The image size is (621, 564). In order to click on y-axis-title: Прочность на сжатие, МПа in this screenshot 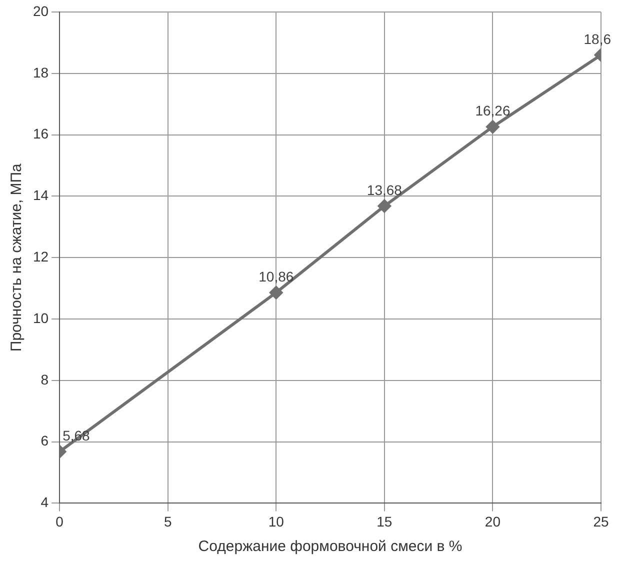, I will do `click(17, 257)`.